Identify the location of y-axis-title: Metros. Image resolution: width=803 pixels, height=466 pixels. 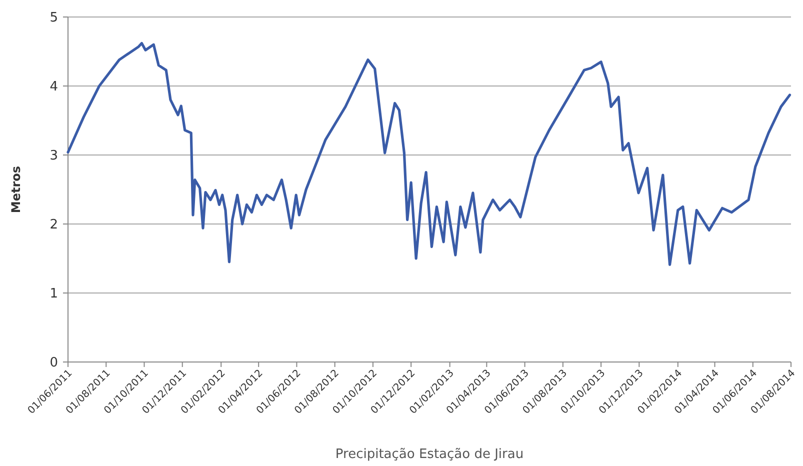
(16, 190).